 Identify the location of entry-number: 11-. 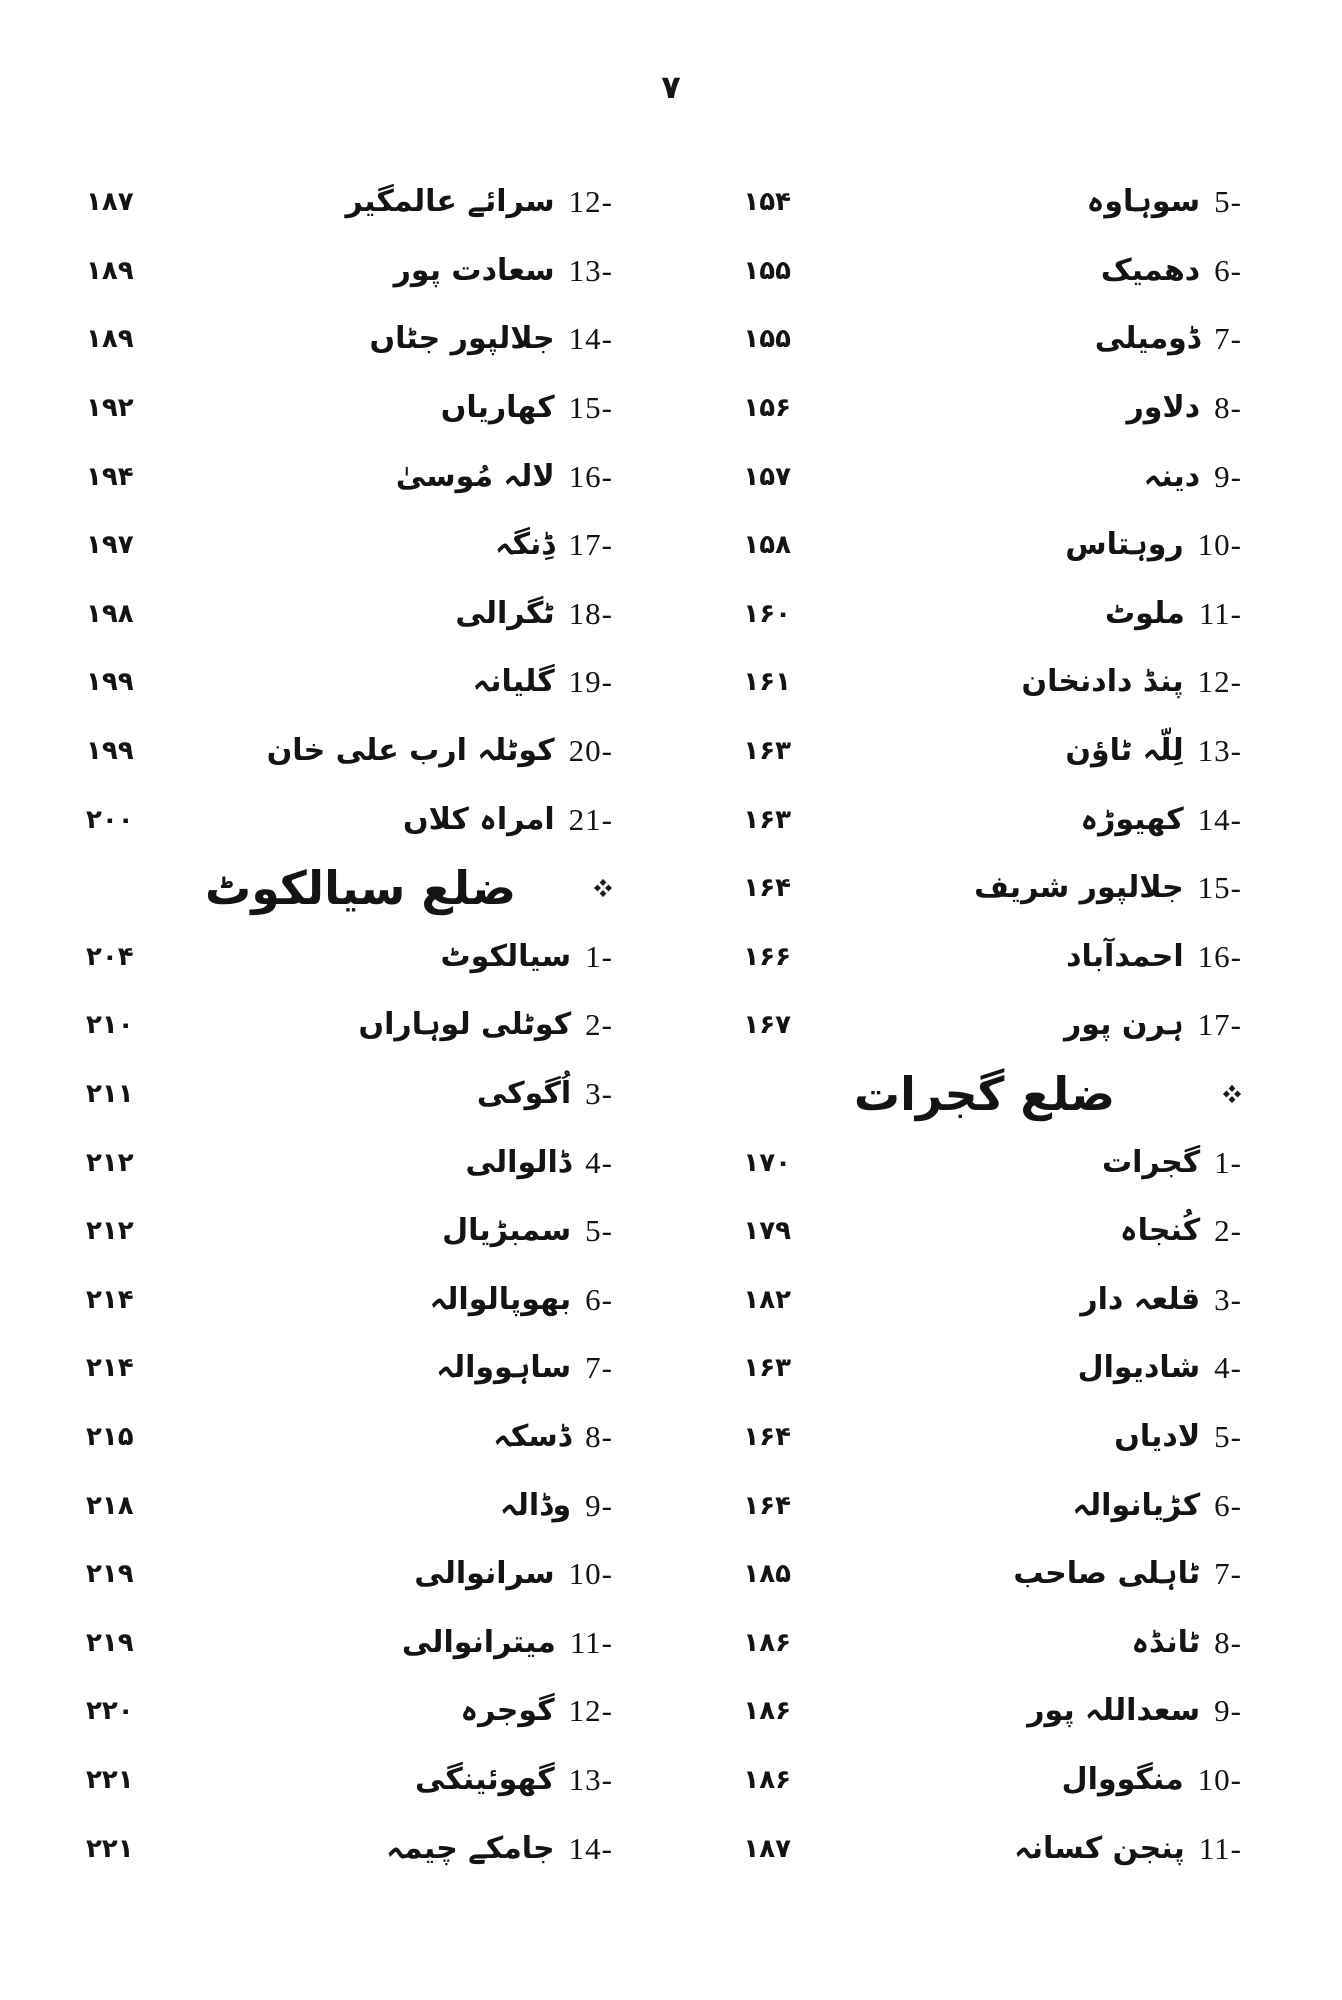
(591, 1642).